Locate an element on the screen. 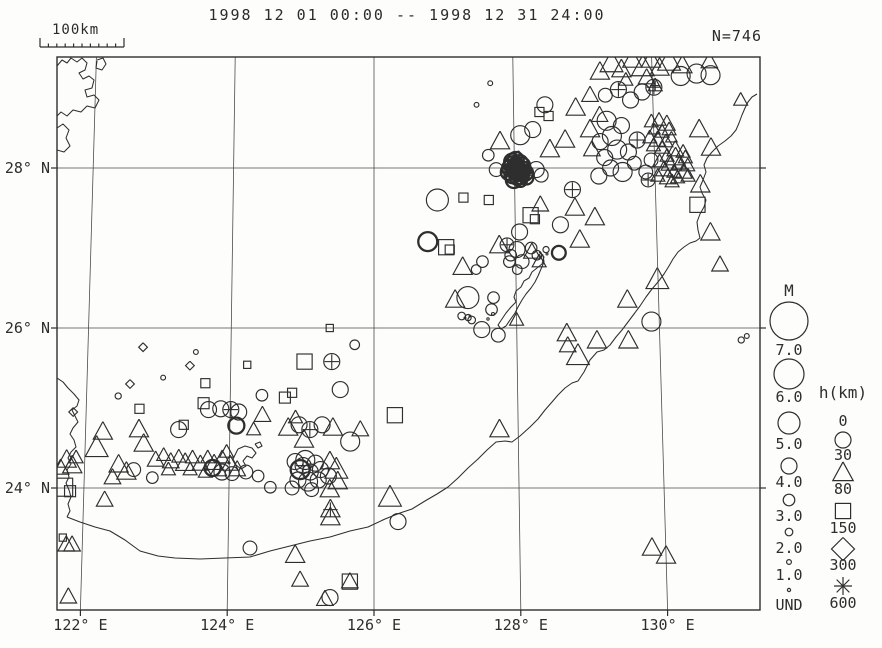 Image resolution: width=882 pixels, height=648 pixels. depth-legend-title: h(km) is located at coordinates (843, 392).